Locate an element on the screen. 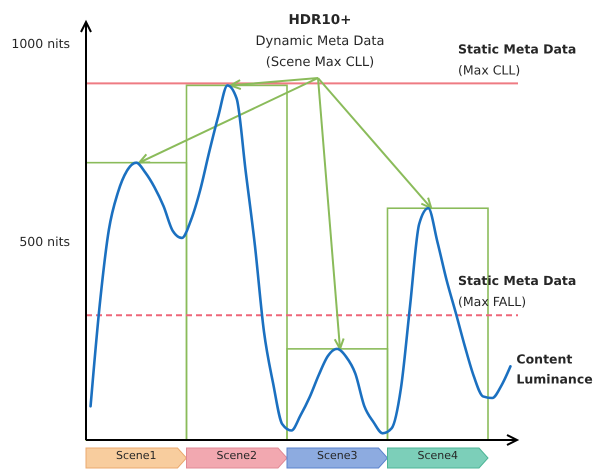 This screenshot has width=600, height=476. x-tick-label: Scene1 is located at coordinates (136, 455).